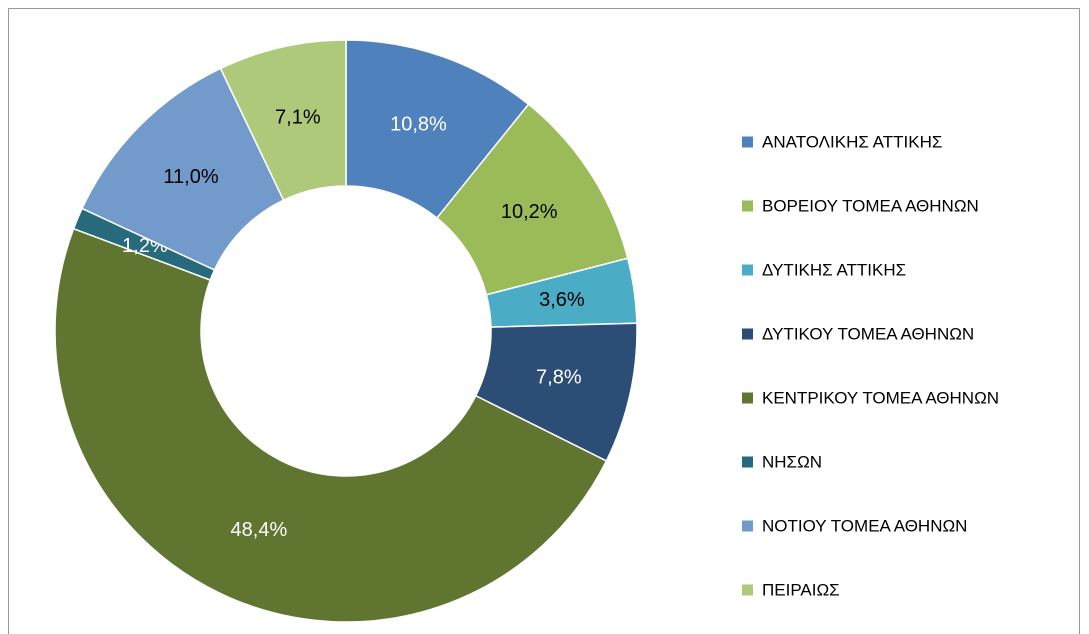 This screenshot has height=634, width=1089. I want to click on legend-label: ΝΟΤΙΟΥ ΤΟΜΕΑ ΑΘΗΝΩΝ, so click(864, 525).